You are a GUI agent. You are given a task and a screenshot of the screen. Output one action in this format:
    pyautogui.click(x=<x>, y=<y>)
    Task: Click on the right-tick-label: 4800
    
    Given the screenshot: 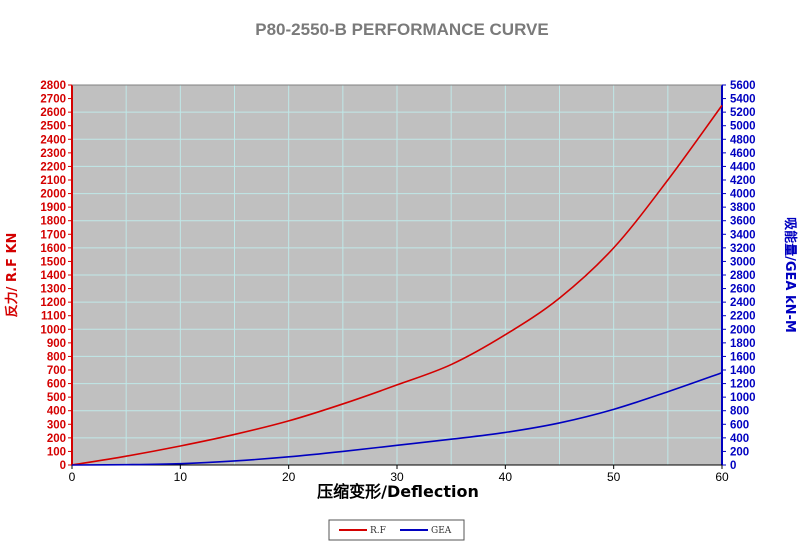 What is the action you would take?
    pyautogui.click(x=743, y=140)
    